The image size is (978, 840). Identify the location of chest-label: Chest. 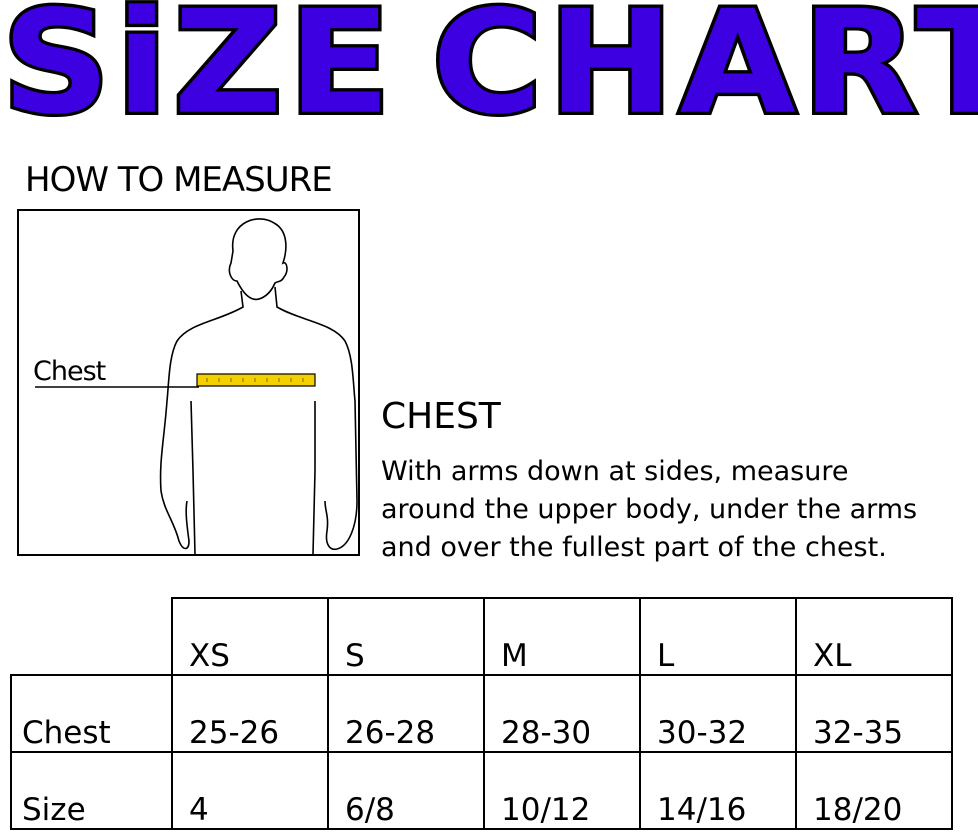
(69, 371).